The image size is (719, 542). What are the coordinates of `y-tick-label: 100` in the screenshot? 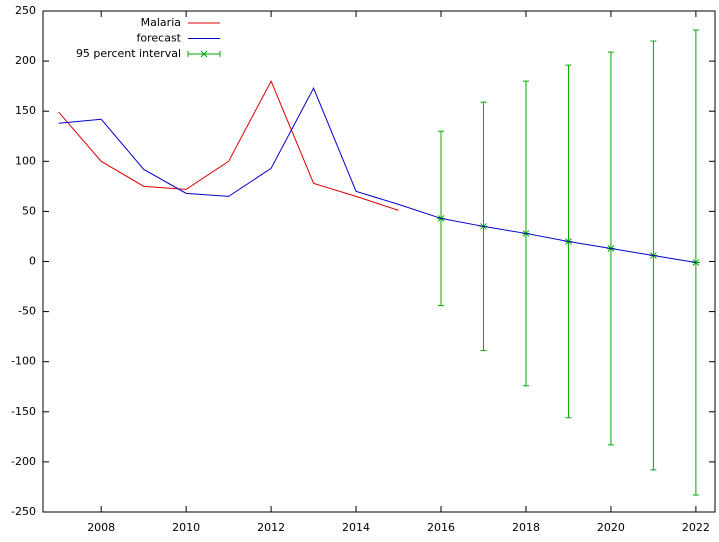 It's located at (25, 160).